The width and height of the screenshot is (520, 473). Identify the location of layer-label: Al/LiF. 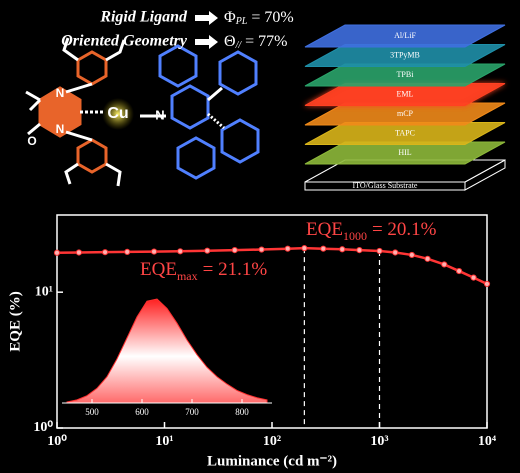
(405, 35).